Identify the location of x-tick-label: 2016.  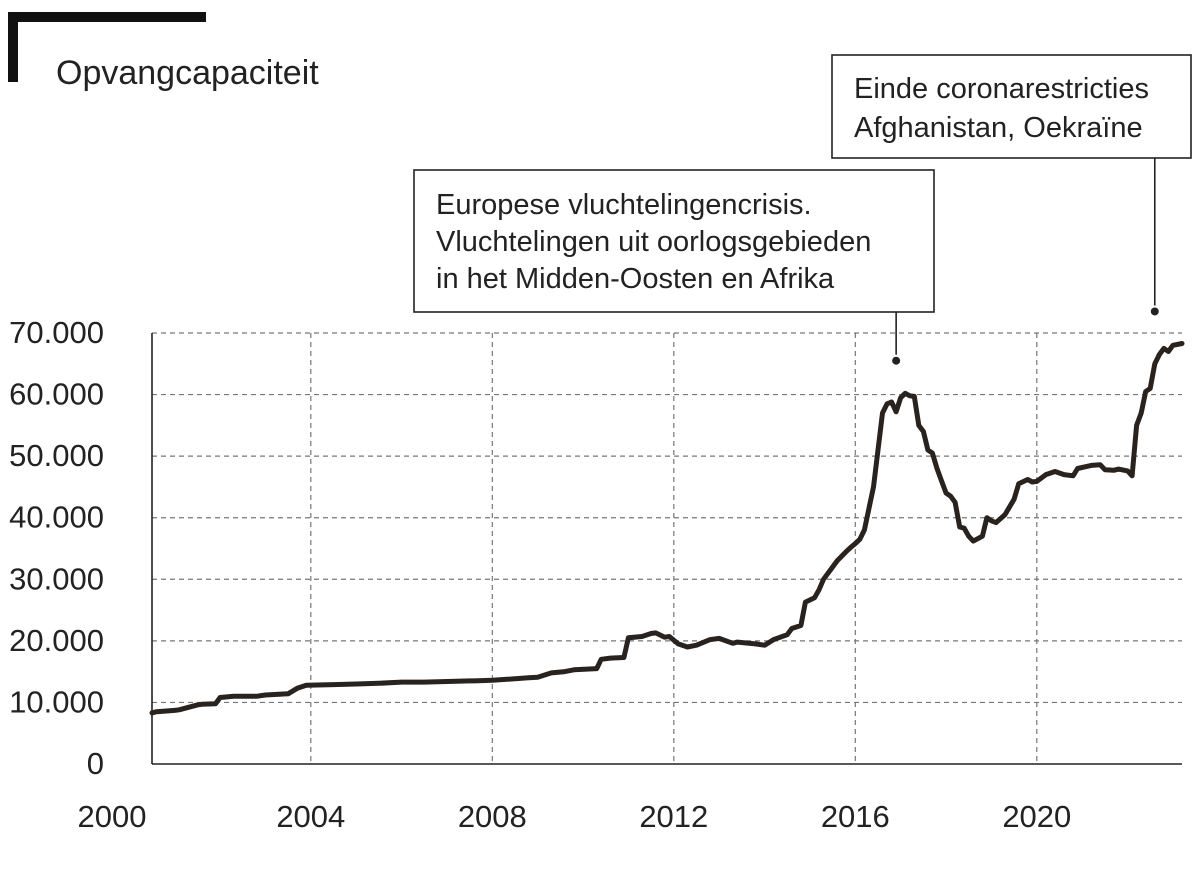
(855, 816).